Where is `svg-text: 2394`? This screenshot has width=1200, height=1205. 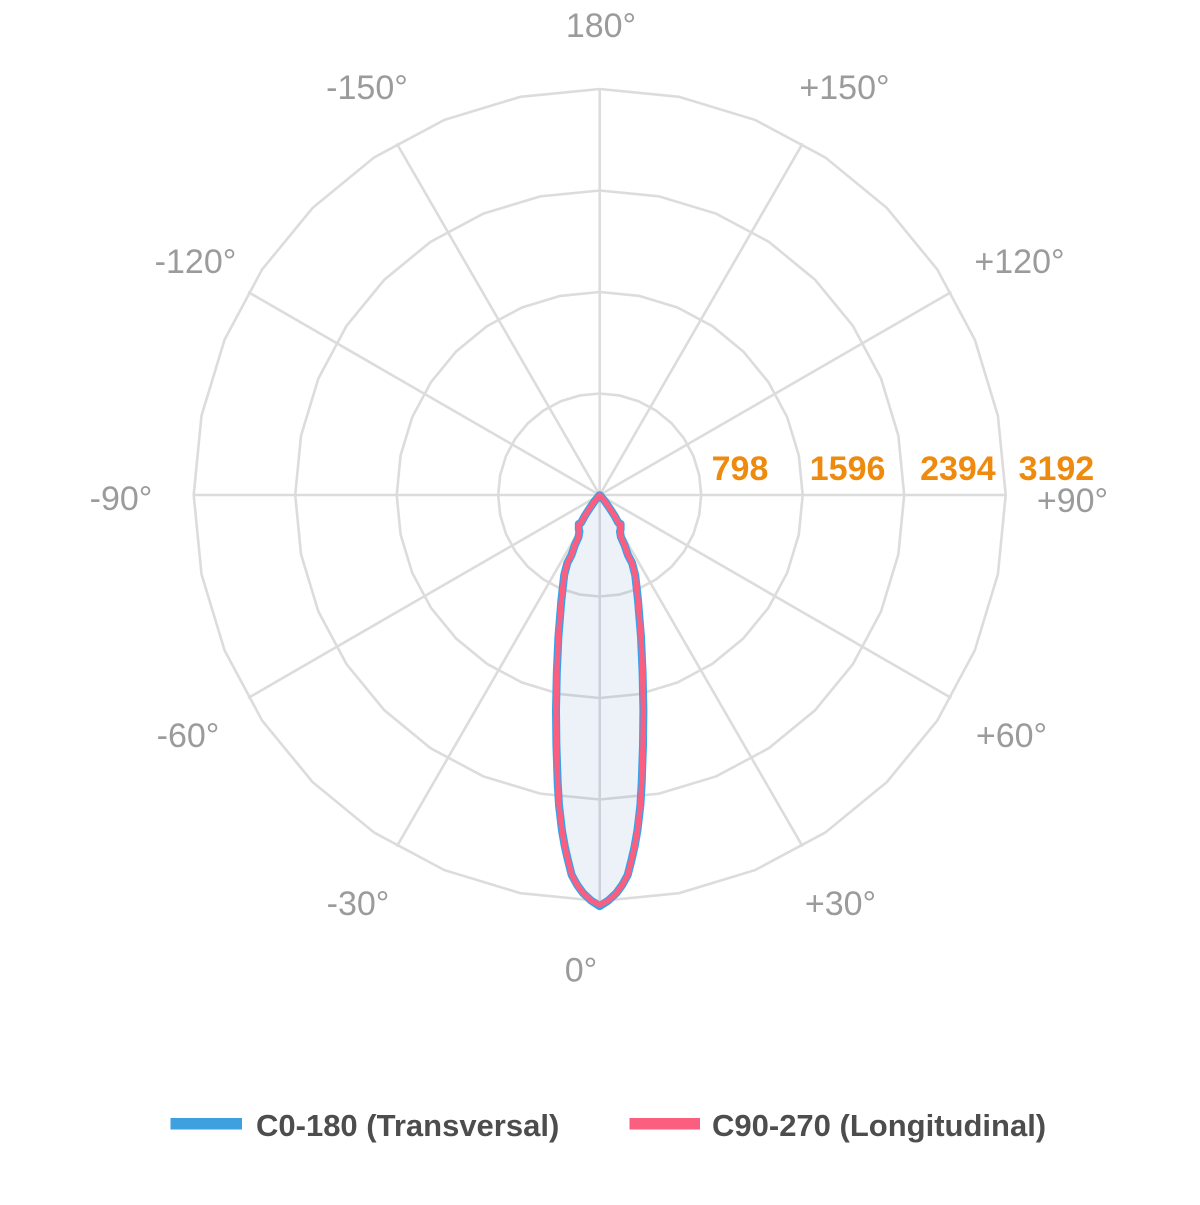
svg-text: 2394 is located at coordinates (958, 469).